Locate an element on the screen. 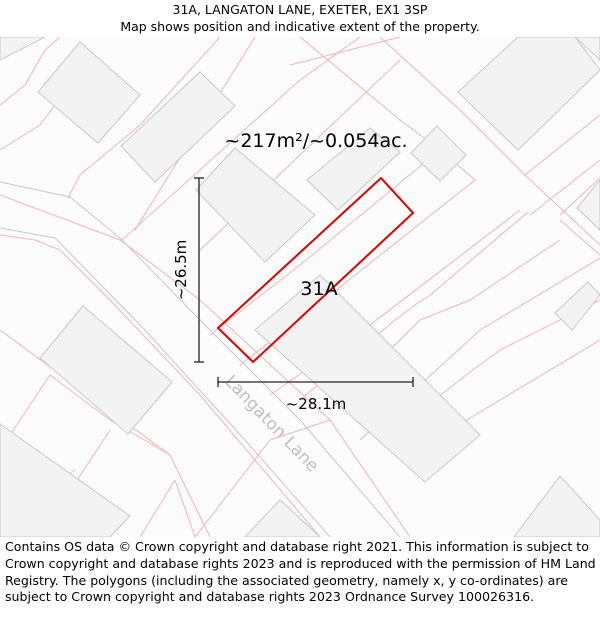 The width and height of the screenshot is (600, 625). property-label: 31A is located at coordinates (318, 289).